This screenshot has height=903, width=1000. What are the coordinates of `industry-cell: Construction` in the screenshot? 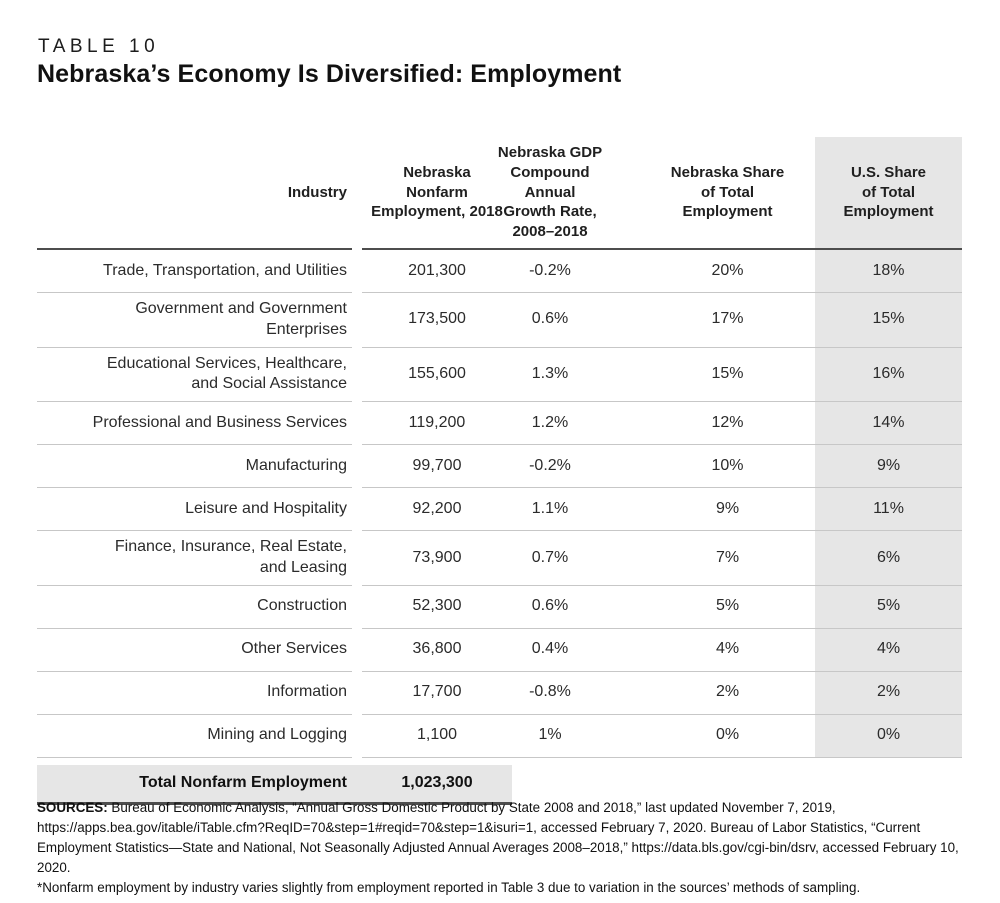 It's located at (194, 607).